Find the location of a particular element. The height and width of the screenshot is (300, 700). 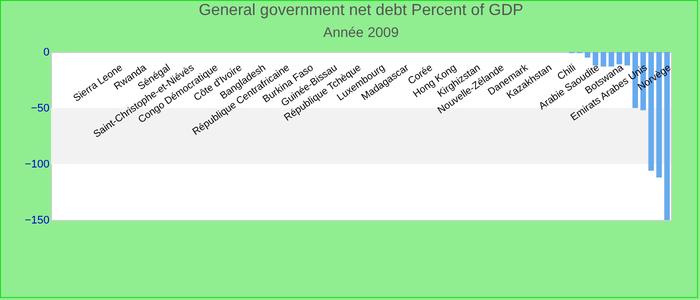

chart-subtitle: Année 2009 is located at coordinates (361, 32).